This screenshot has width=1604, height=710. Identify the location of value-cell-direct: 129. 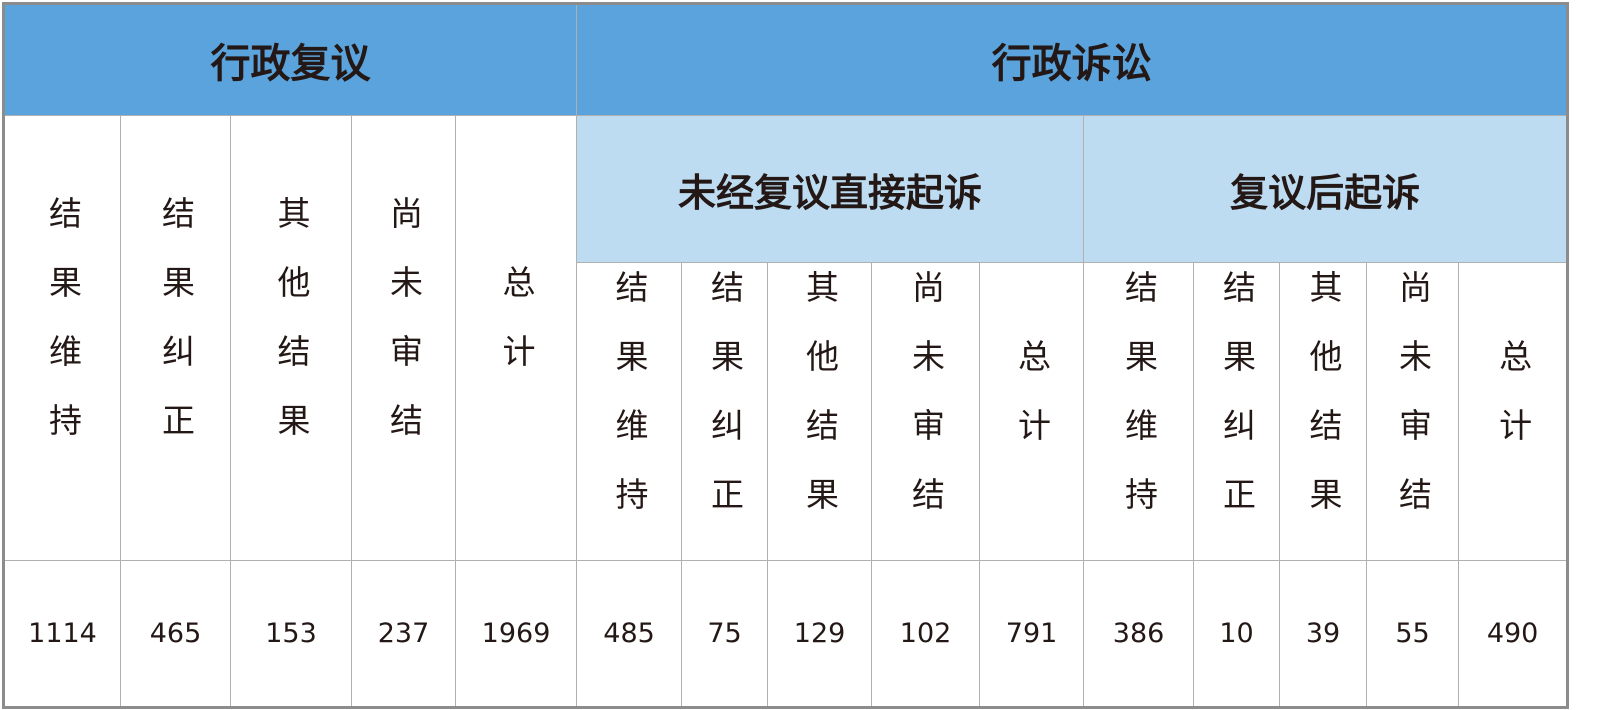
(820, 634).